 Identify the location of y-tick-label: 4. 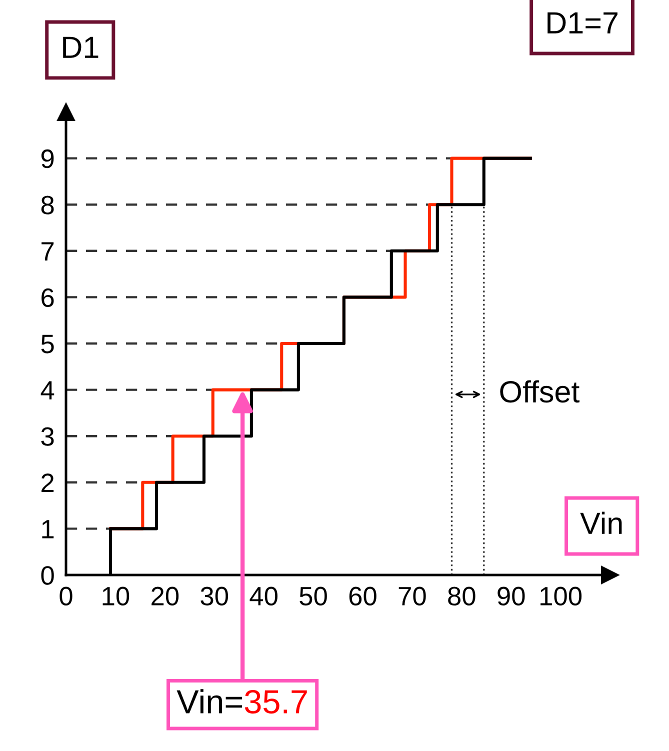
(47, 390).